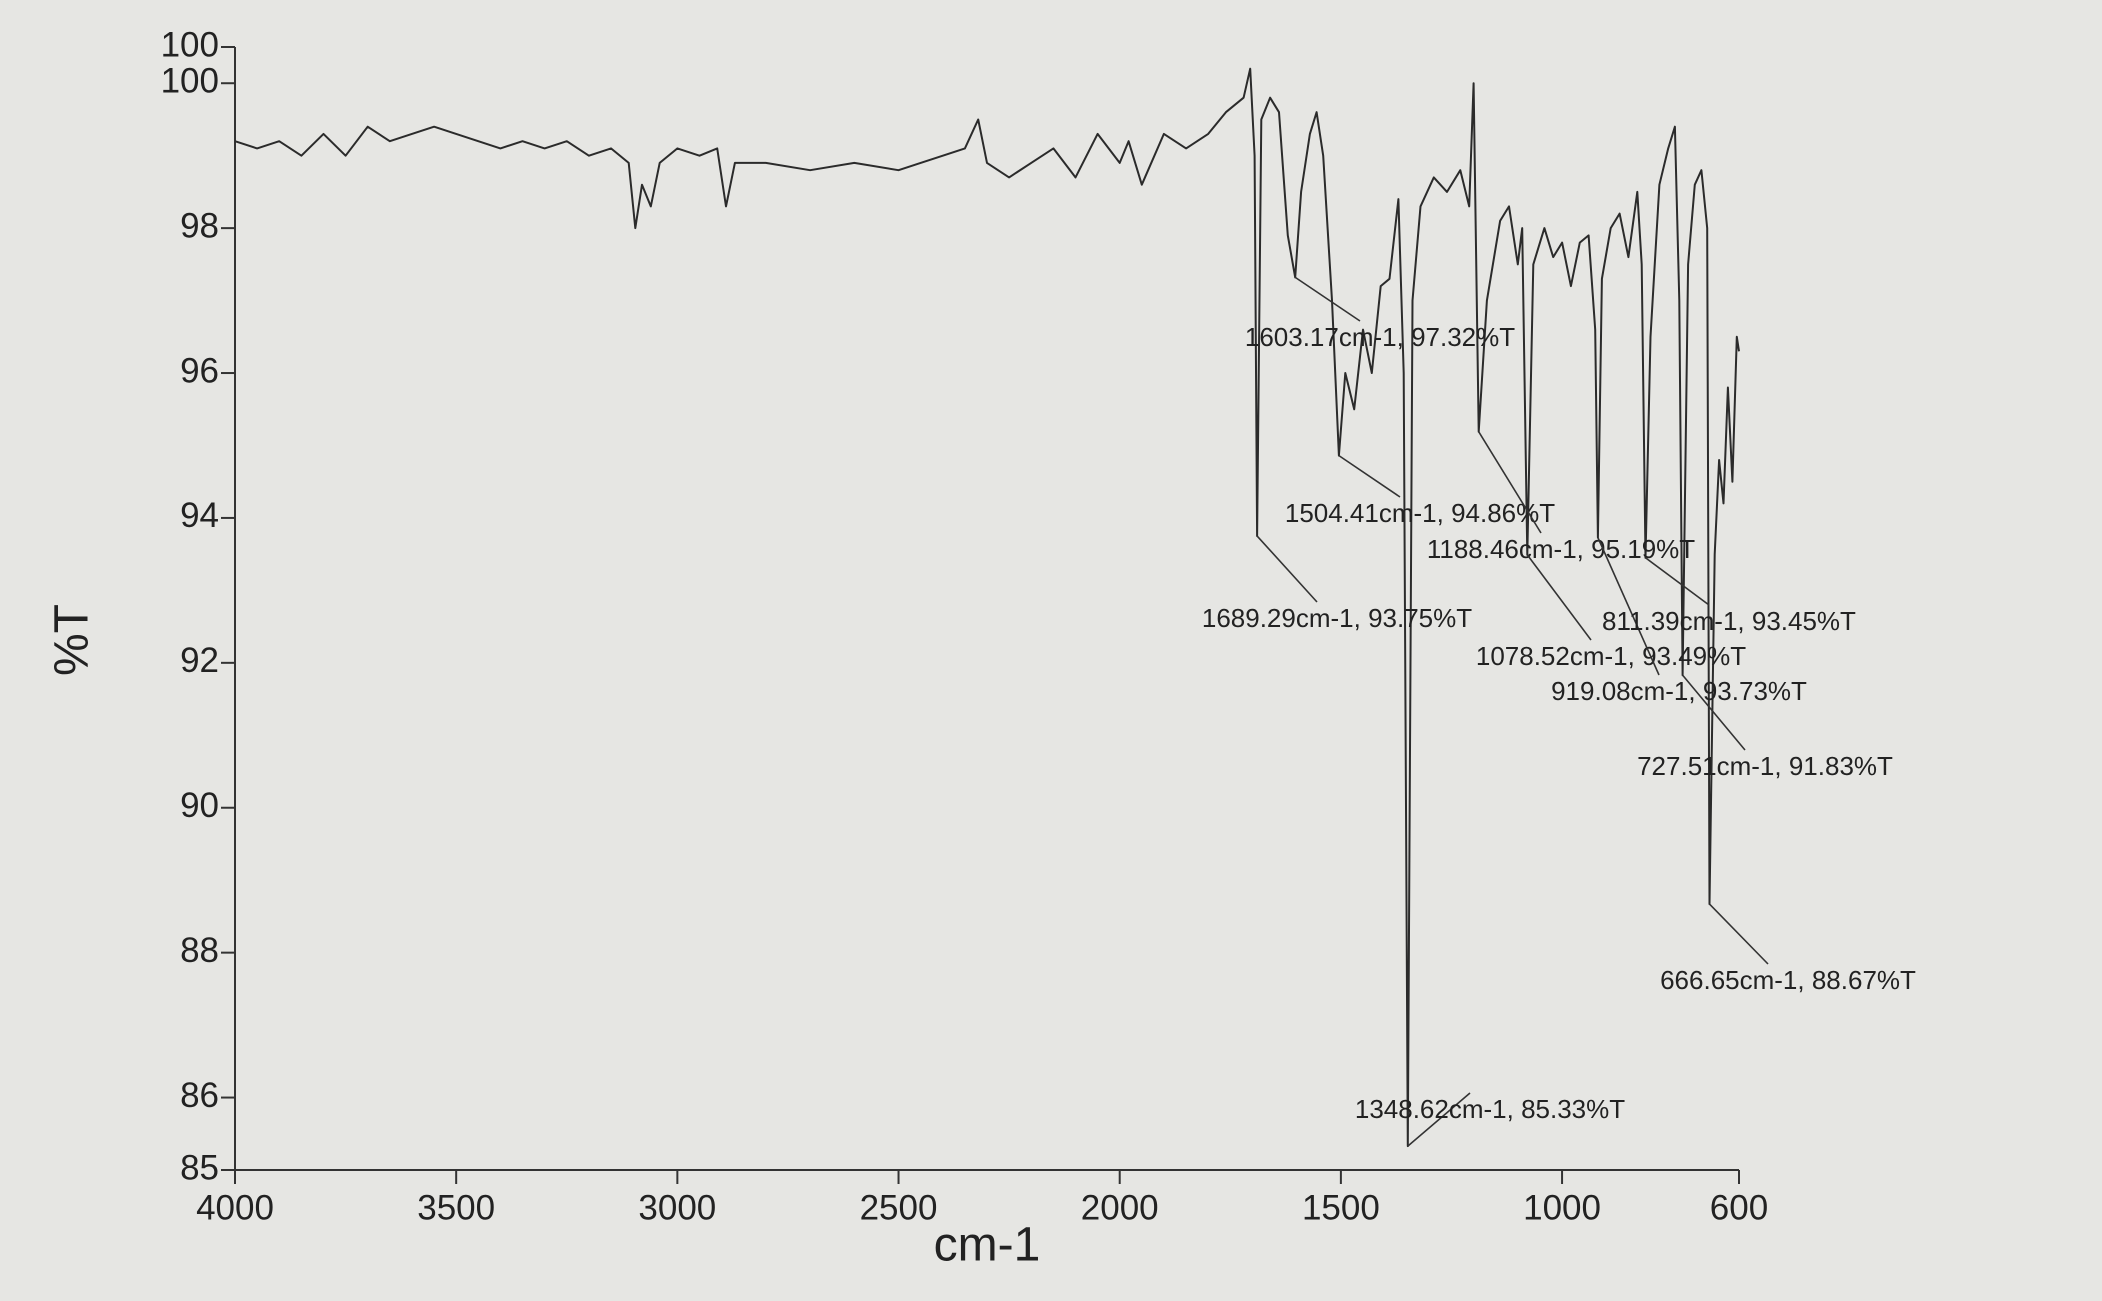 This screenshot has width=2102, height=1301. I want to click on x-tick-label: 1000, so click(1562, 1207).